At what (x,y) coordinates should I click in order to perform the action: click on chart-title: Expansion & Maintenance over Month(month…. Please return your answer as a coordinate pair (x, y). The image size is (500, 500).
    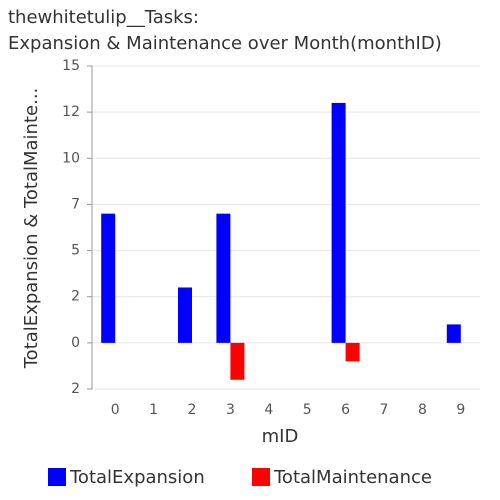
    Looking at the image, I should click on (225, 43).